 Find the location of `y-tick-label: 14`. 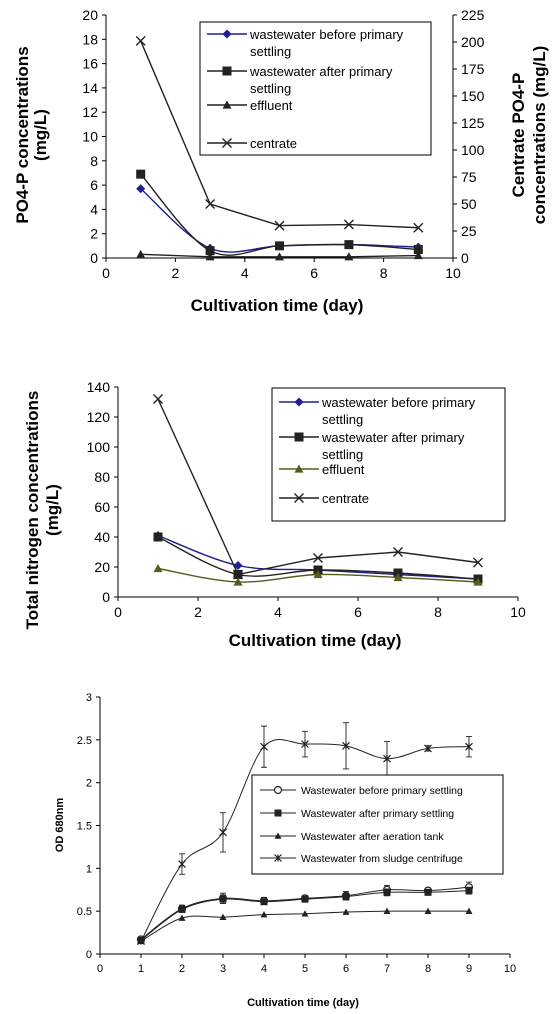

y-tick-label: 14 is located at coordinates (90, 88).